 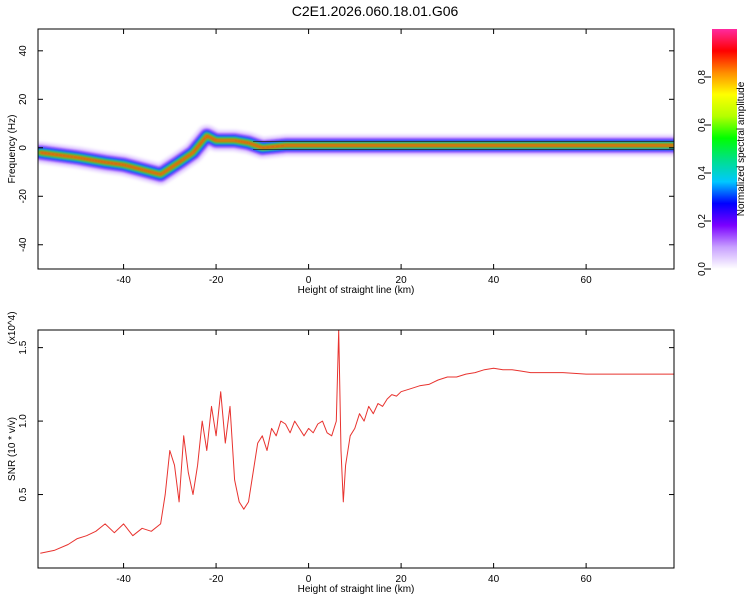 I want to click on snr-x-tick-label: 40, so click(x=494, y=579).